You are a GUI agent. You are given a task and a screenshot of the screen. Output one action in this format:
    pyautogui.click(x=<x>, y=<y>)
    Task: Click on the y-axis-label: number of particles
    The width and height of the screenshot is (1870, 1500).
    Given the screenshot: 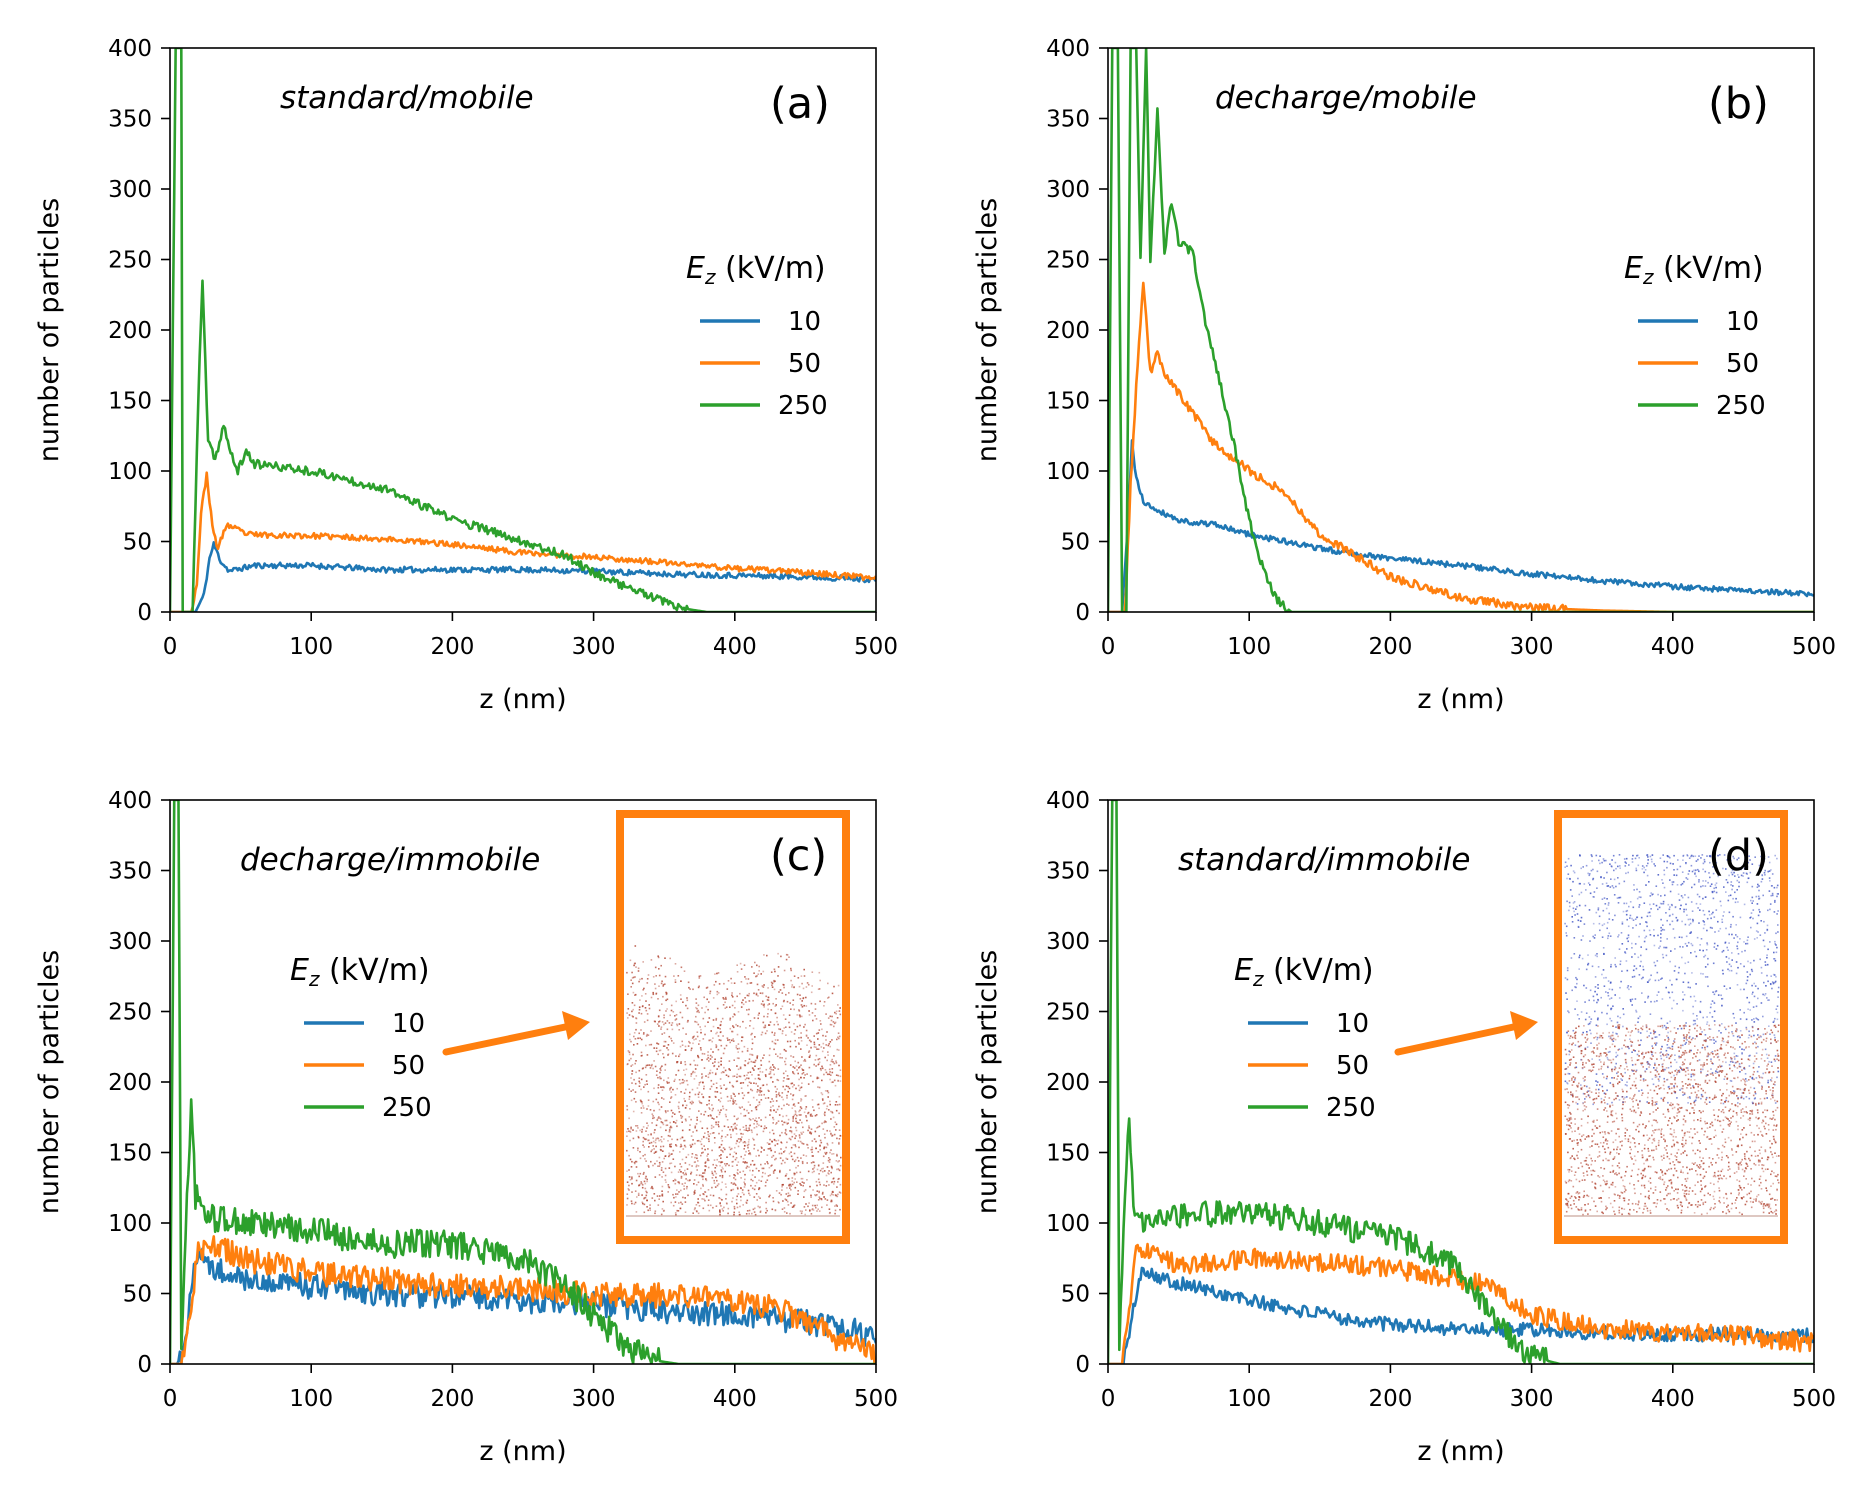 What is the action you would take?
    pyautogui.click(x=49, y=1082)
    